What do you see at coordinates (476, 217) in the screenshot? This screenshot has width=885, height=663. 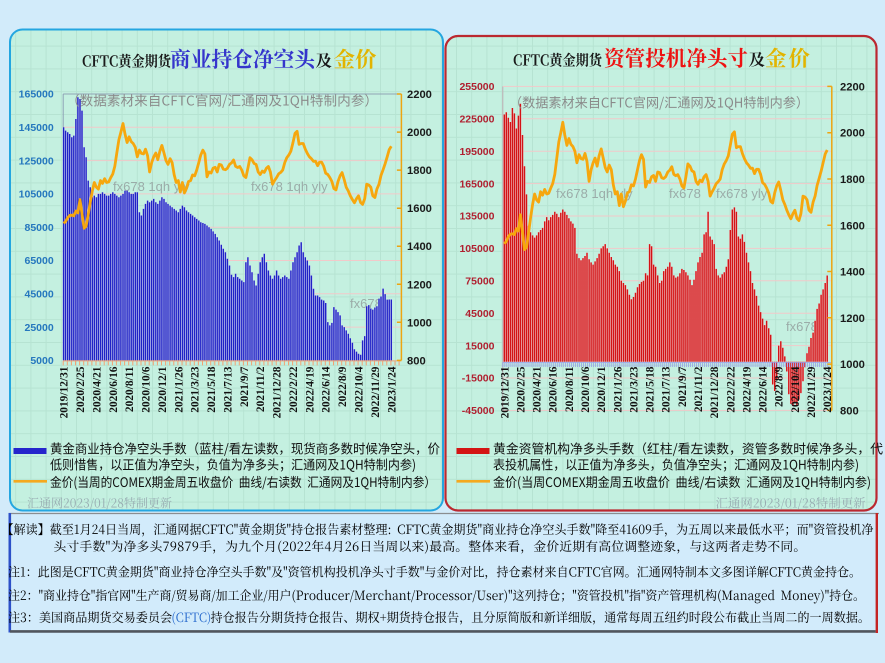 I see `svg-text: 135000` at bounding box center [476, 217].